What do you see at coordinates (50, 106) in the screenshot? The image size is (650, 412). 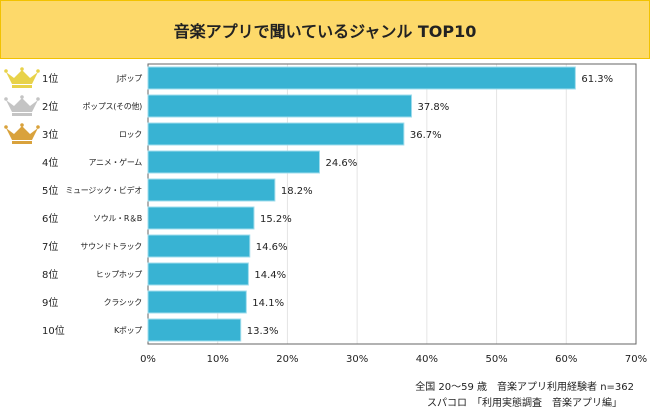 I see `rank-label: 2位` at bounding box center [50, 106].